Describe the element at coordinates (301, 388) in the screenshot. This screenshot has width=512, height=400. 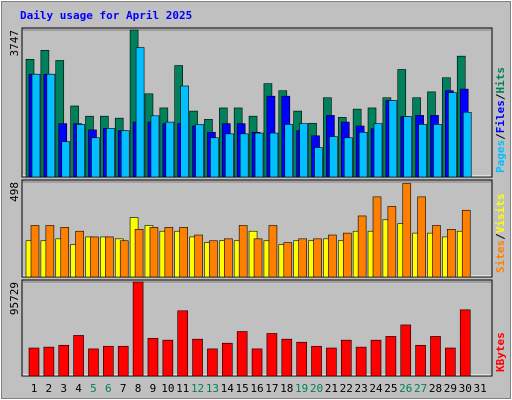
I see `x-tick-label: 19` at that location.